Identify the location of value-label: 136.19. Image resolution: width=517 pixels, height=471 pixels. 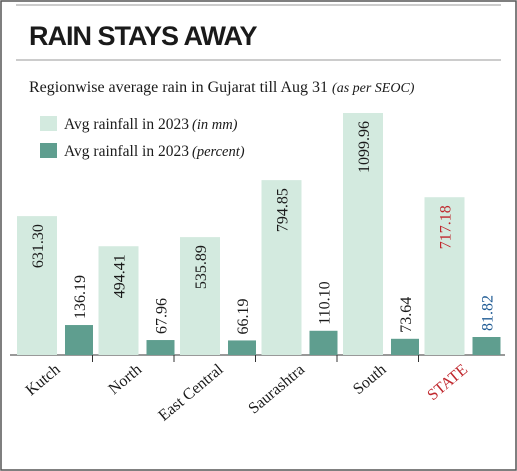
(80, 297).